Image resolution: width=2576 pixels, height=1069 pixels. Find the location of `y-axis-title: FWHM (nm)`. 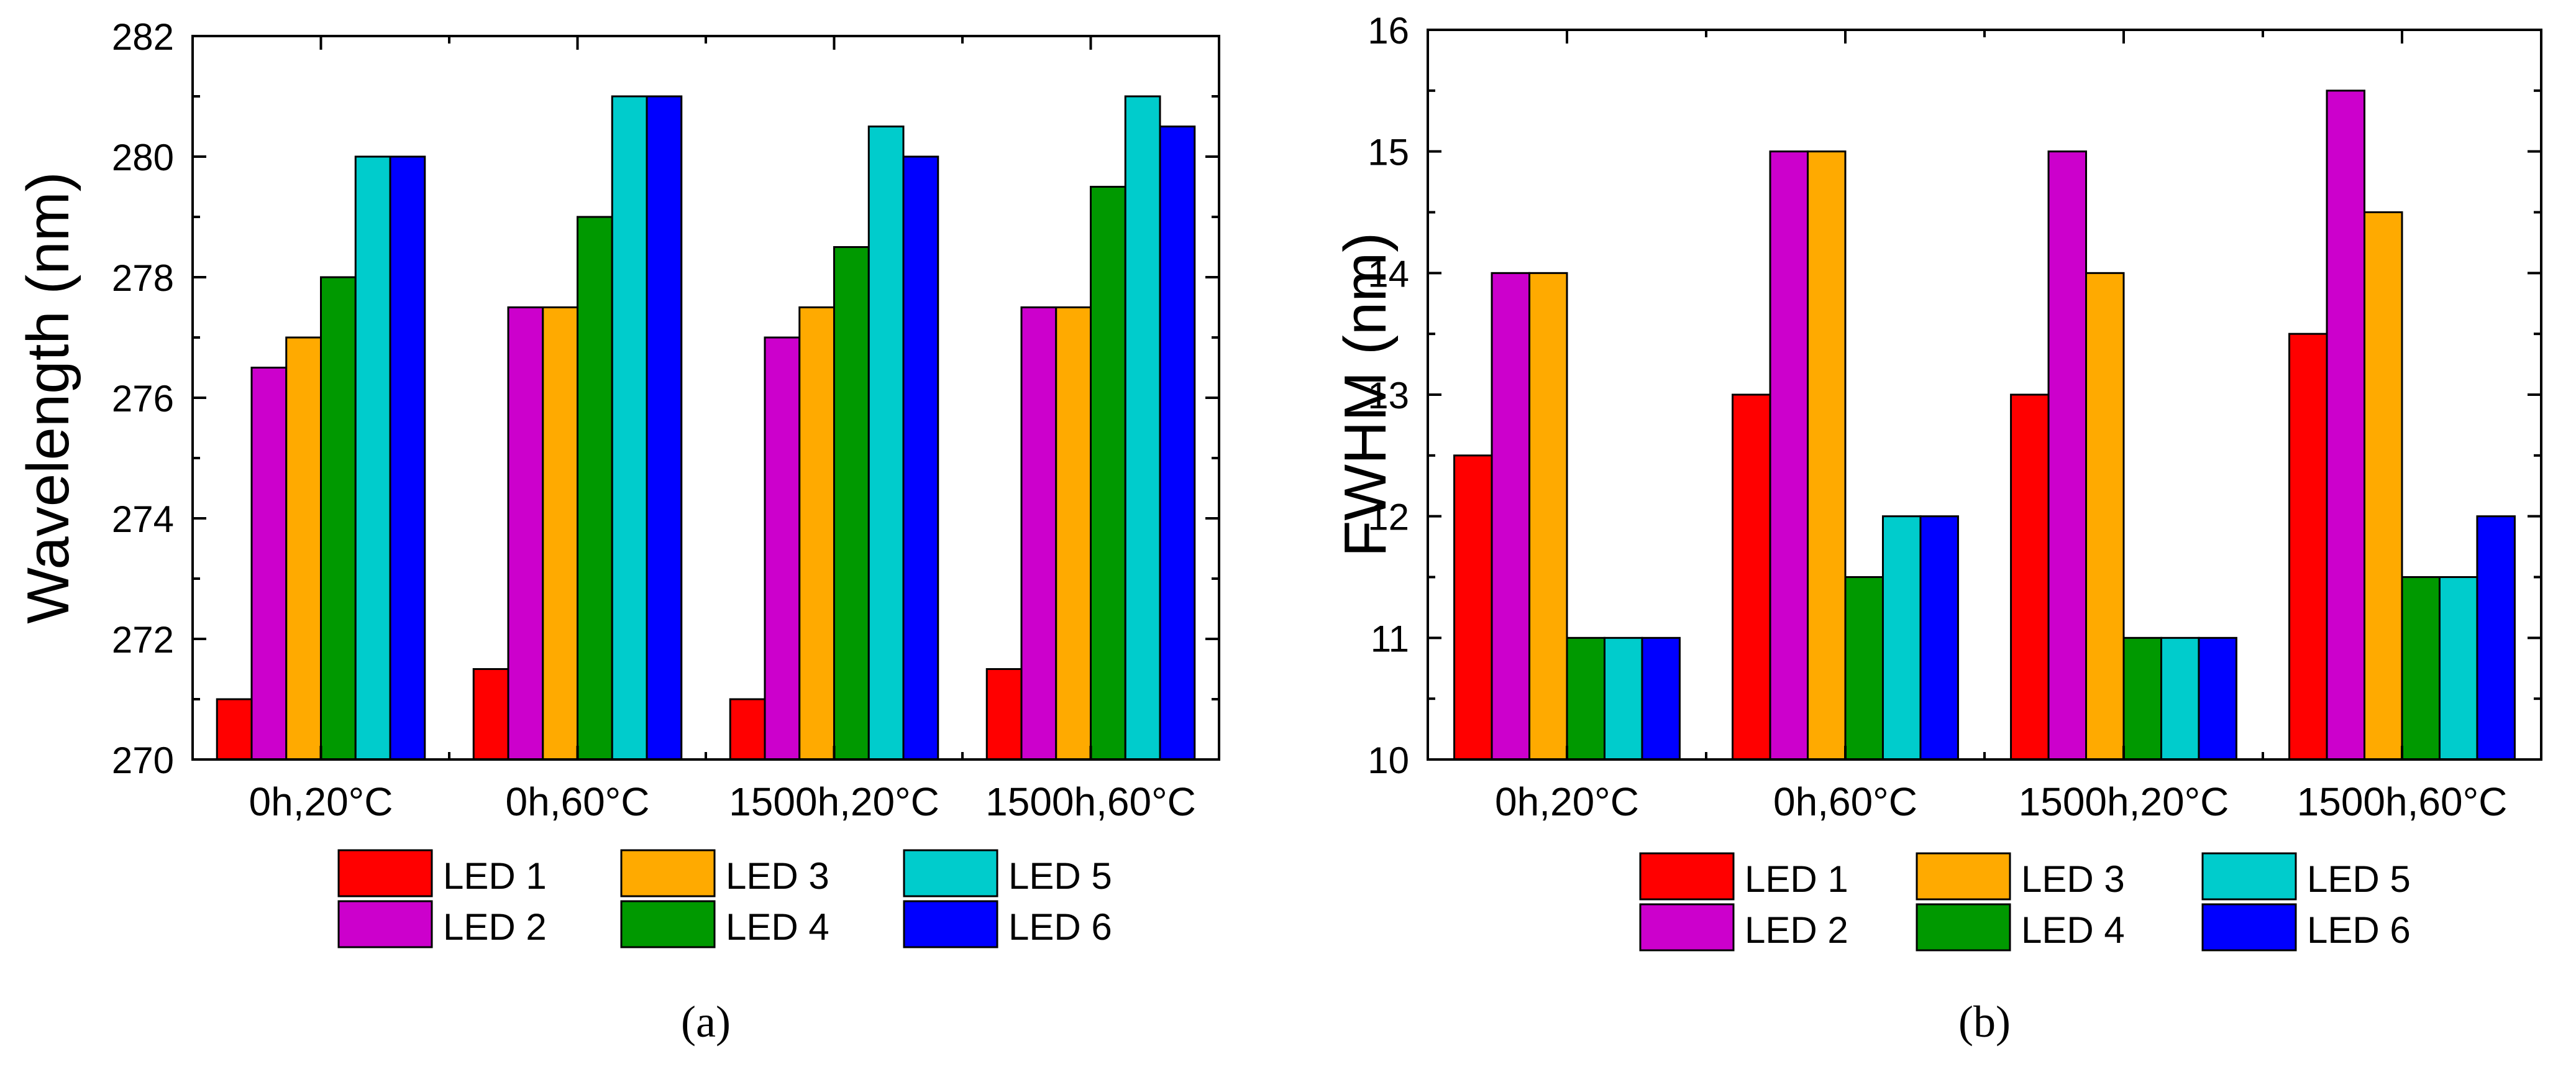

y-axis-title: FWHM (nm) is located at coordinates (1365, 394).